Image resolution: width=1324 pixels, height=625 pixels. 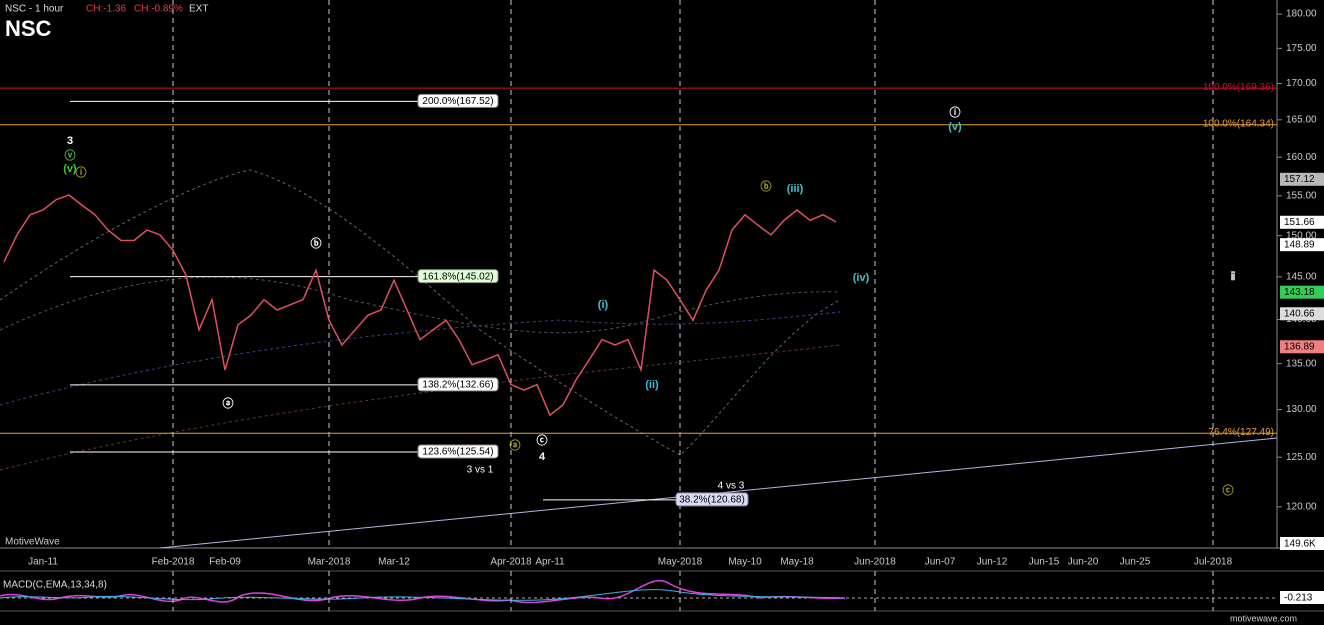 I want to click on x-tick-label: Jan-11, so click(x=43, y=562).